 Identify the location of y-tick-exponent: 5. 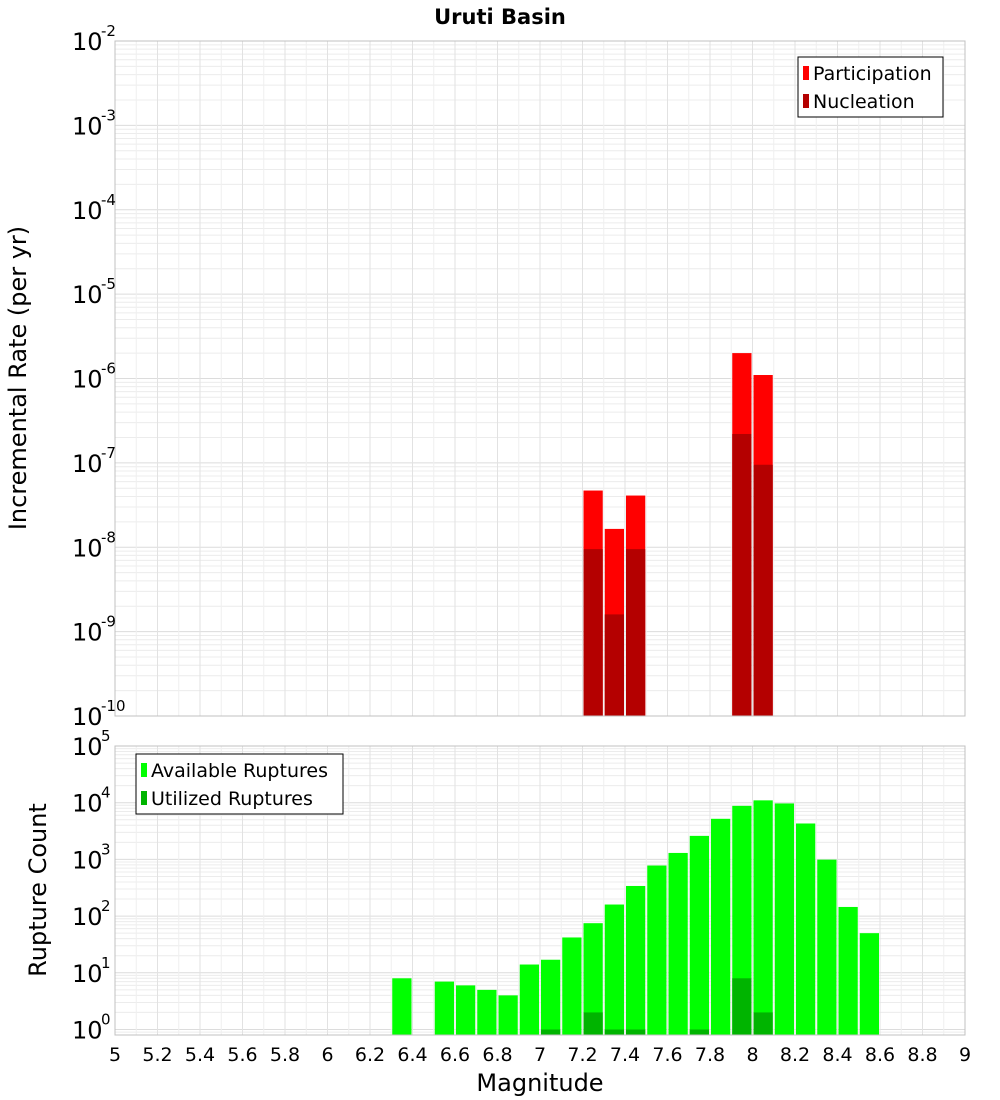
(106, 736).